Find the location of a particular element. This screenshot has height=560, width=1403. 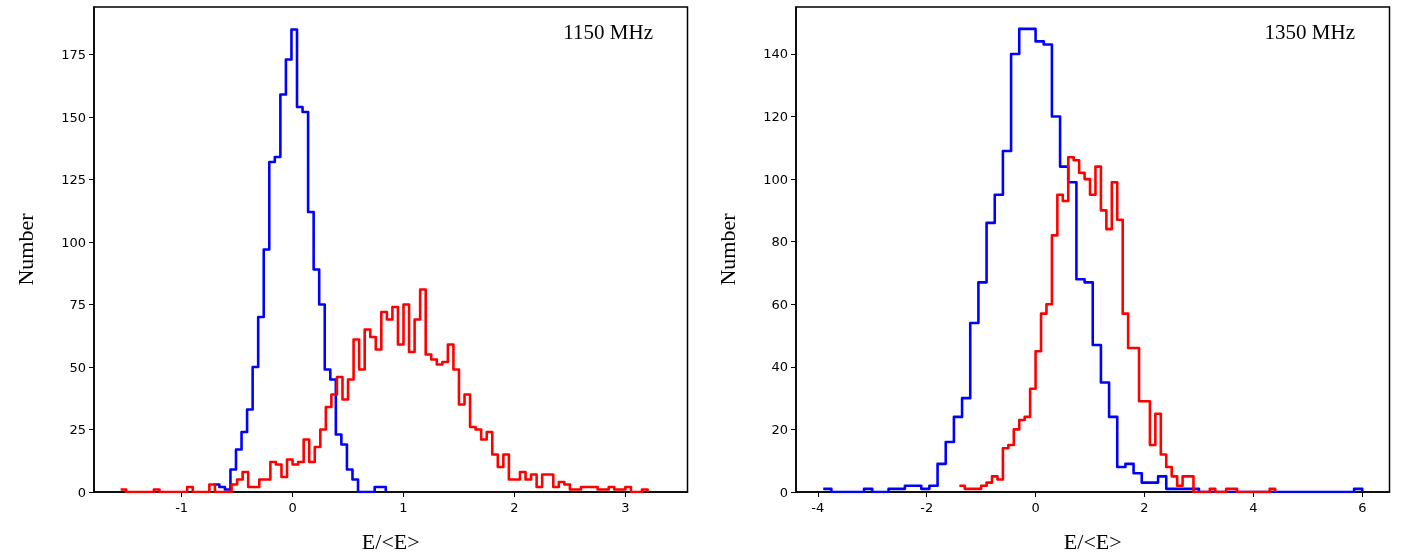

y-tick-label: 20 is located at coordinates (779, 429).